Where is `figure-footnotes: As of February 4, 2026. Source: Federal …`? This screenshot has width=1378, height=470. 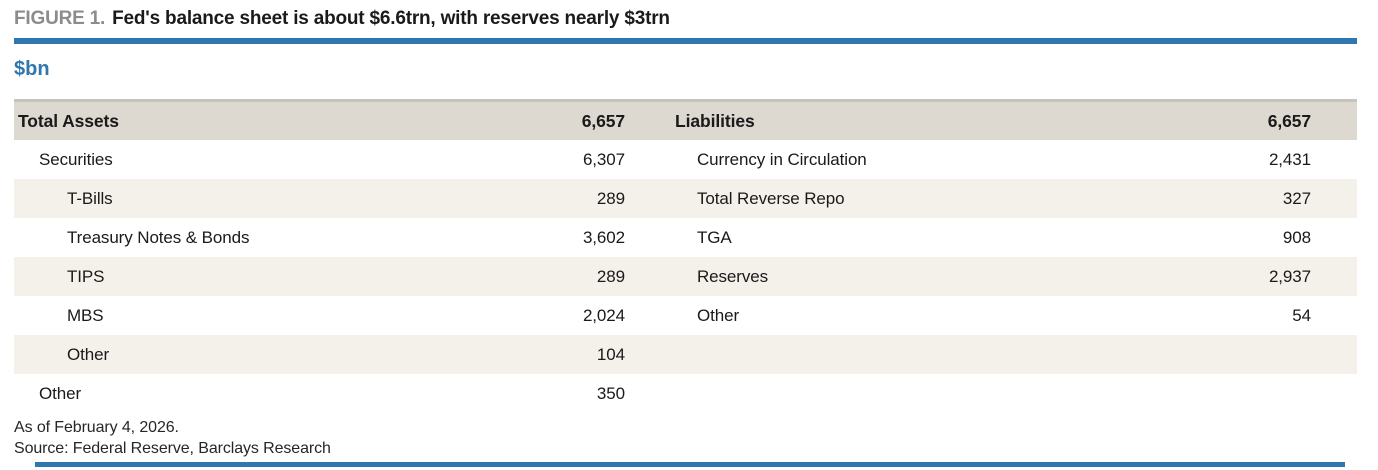
figure-footnotes: As of February 4, 2026. Source: Federal … is located at coordinates (685, 438).